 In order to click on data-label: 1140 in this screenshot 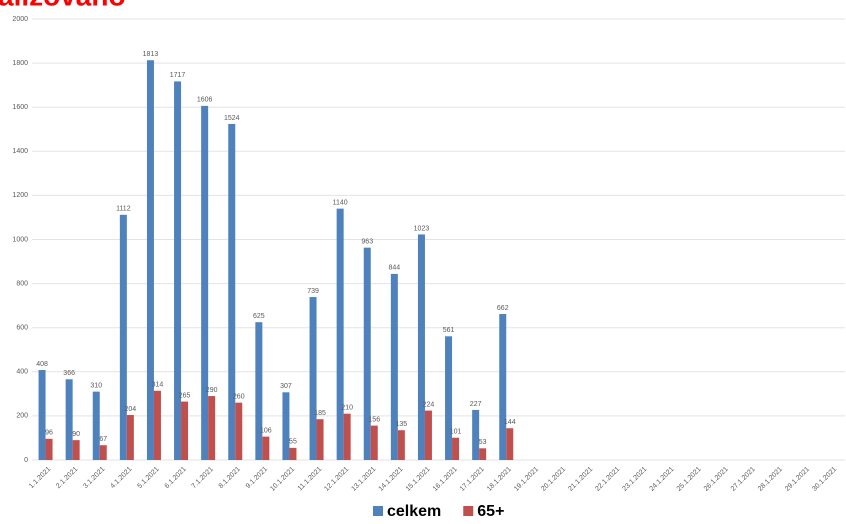, I will do `click(340, 202)`.